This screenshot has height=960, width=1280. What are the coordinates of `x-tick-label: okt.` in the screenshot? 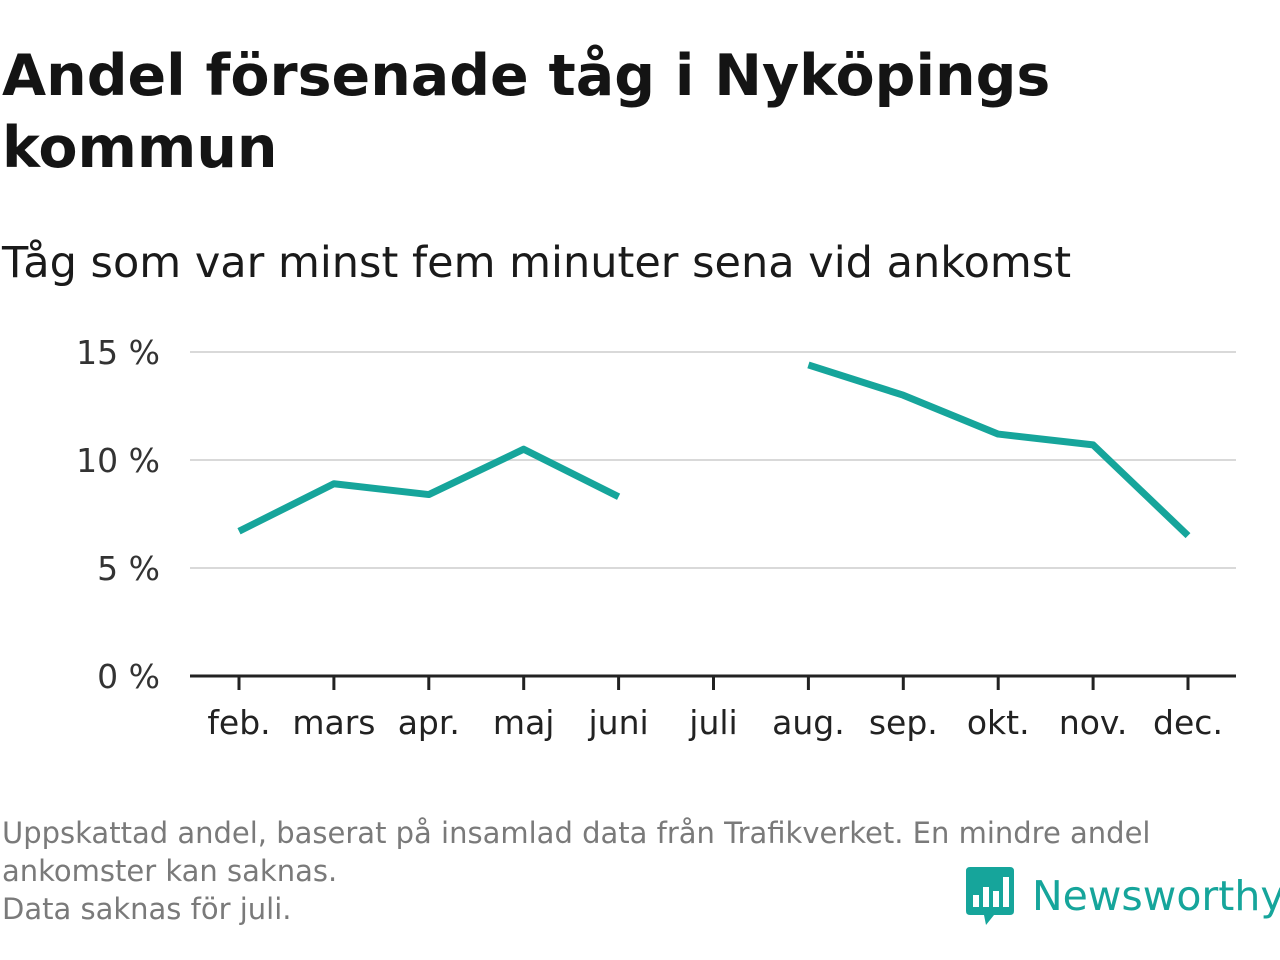 It's located at (998, 722).